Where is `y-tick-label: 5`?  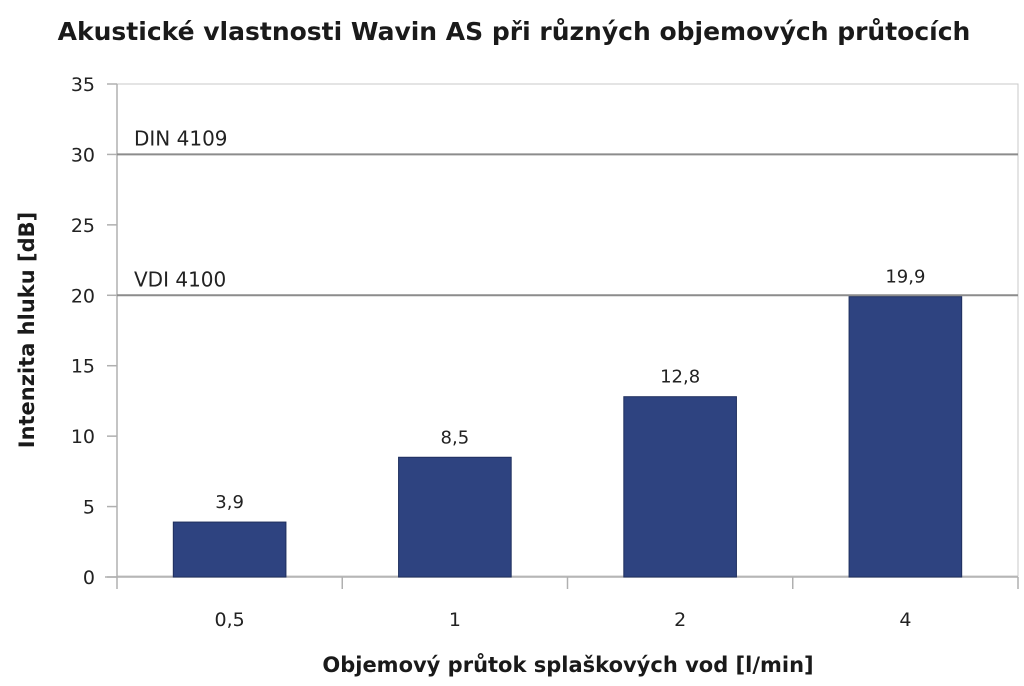
y-tick-label: 5 is located at coordinates (89, 508).